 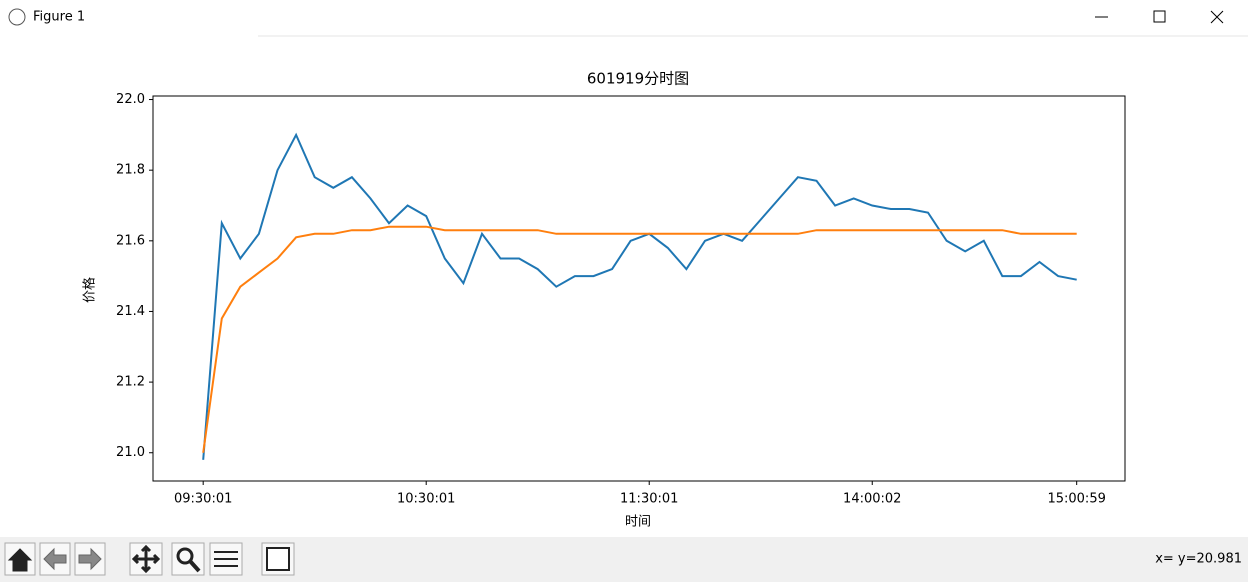 I want to click on window-title: Figure 1, so click(x=59, y=17).